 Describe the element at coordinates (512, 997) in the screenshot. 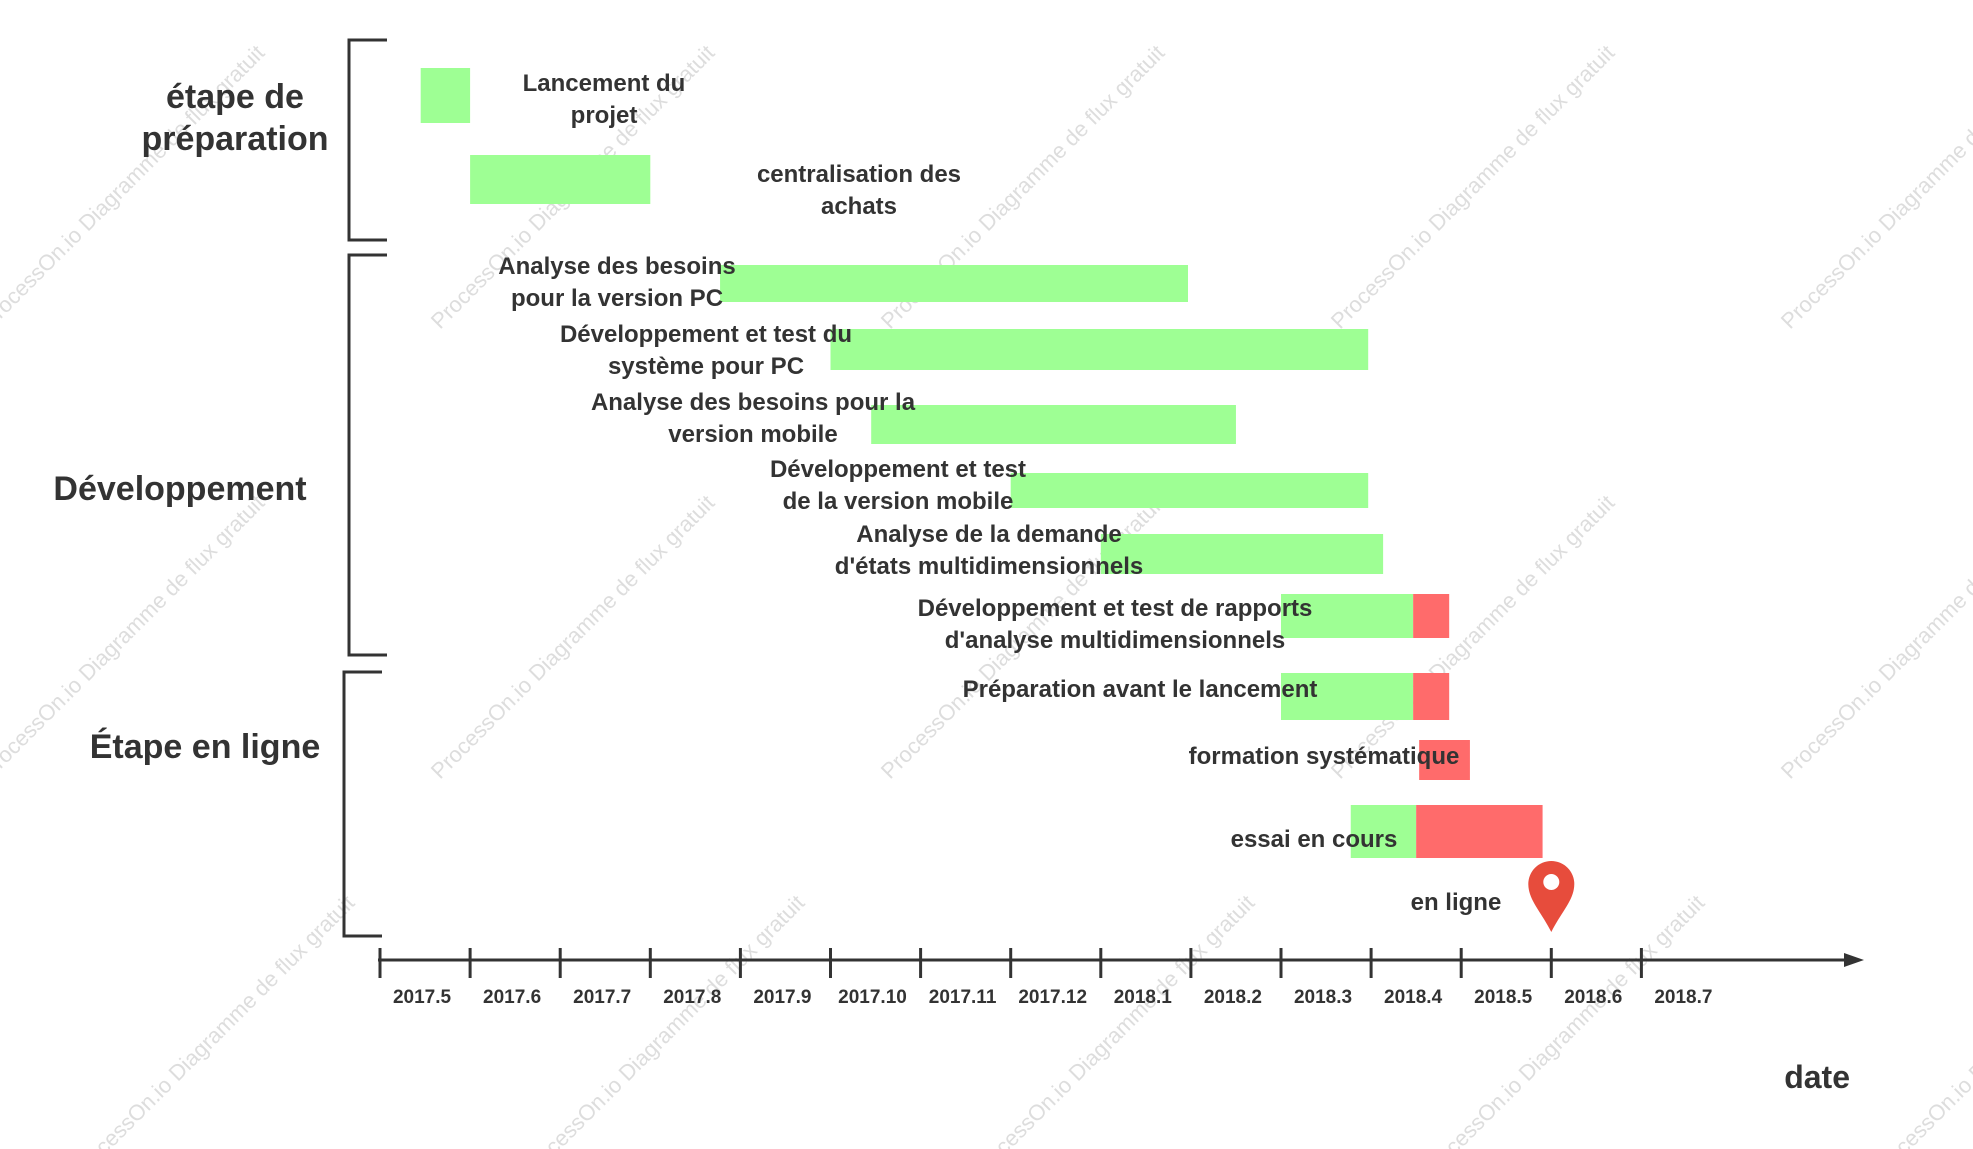

I see `x-tick-label: 2017.6` at that location.